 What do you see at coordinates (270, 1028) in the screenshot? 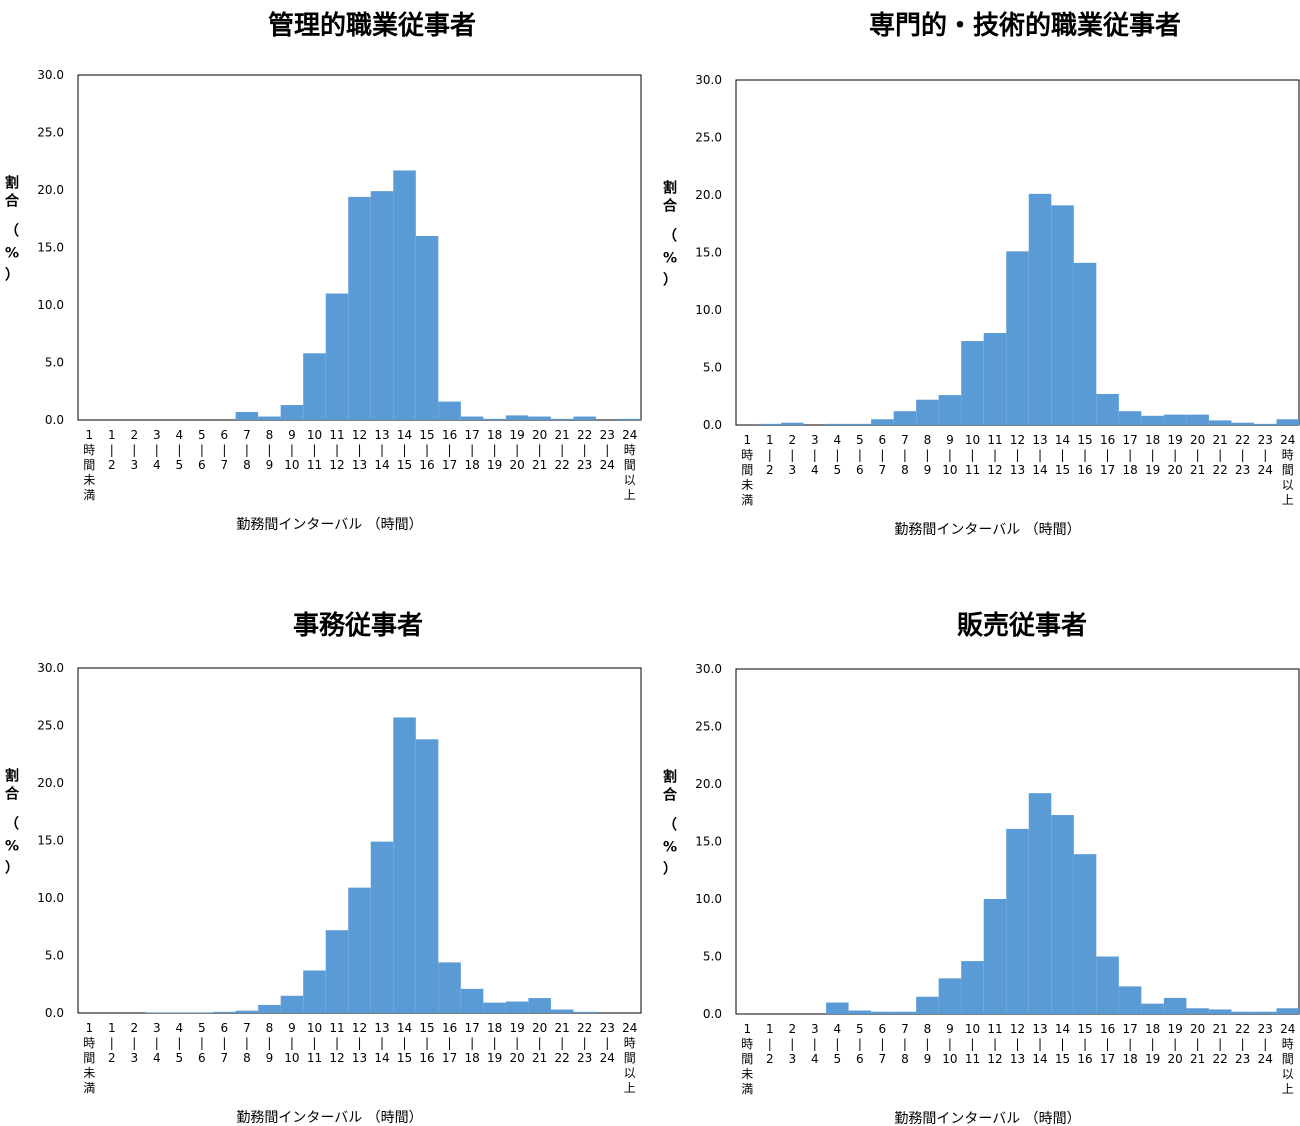
I see `x-tick-label: 8` at bounding box center [270, 1028].